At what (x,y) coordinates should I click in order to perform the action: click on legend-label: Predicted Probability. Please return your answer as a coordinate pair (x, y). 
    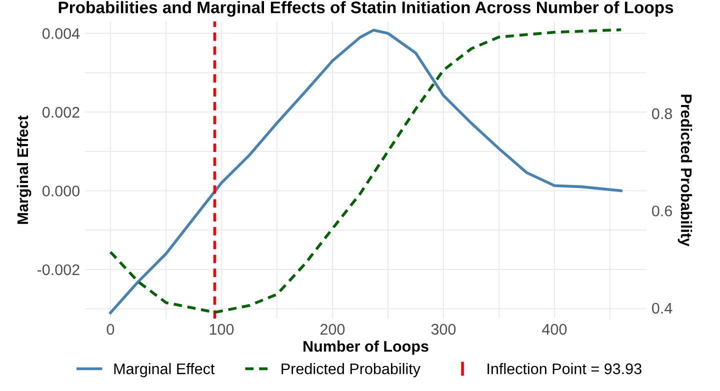
    Looking at the image, I should click on (351, 370).